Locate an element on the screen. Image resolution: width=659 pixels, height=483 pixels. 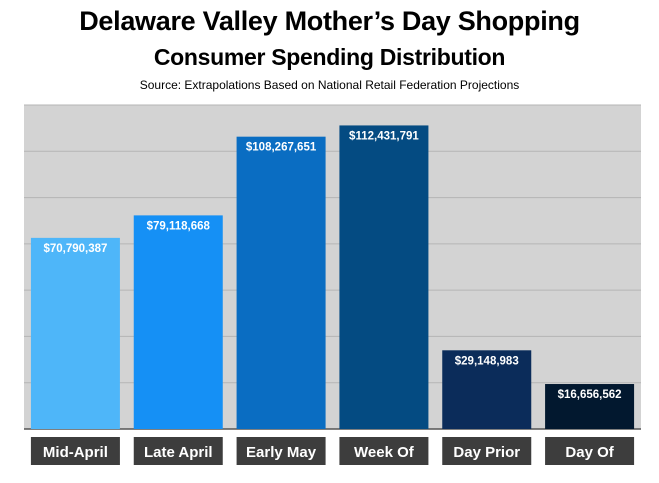
tick-label: Late April is located at coordinates (178, 452).